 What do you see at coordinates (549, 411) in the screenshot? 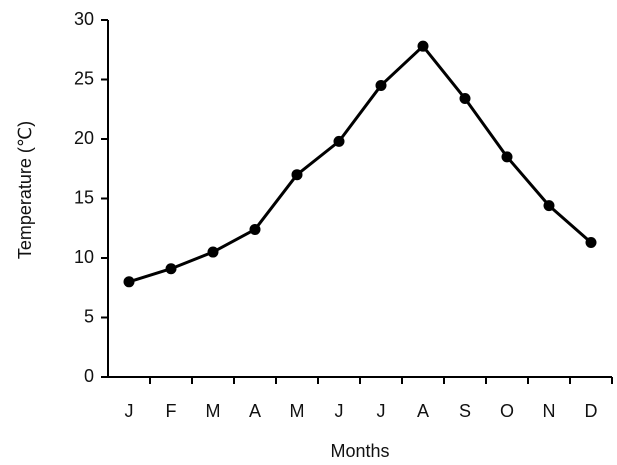
I see `x-tick-label: N` at bounding box center [549, 411].